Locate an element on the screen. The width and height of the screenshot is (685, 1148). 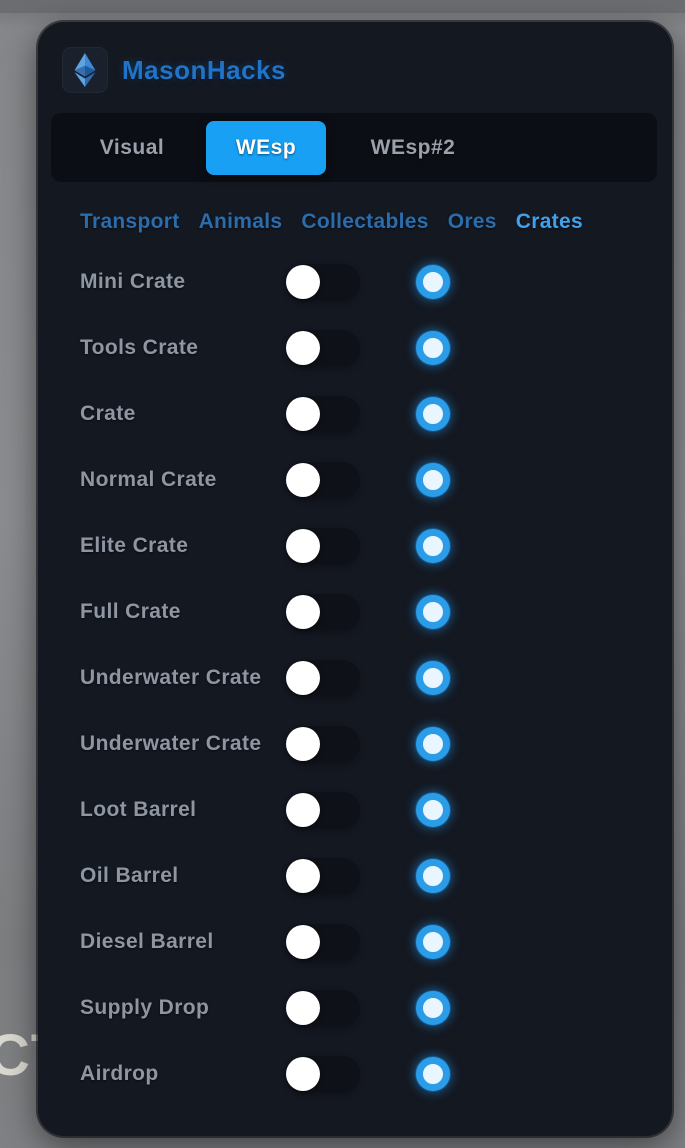
feature-label: Full Crate is located at coordinates (130, 611).